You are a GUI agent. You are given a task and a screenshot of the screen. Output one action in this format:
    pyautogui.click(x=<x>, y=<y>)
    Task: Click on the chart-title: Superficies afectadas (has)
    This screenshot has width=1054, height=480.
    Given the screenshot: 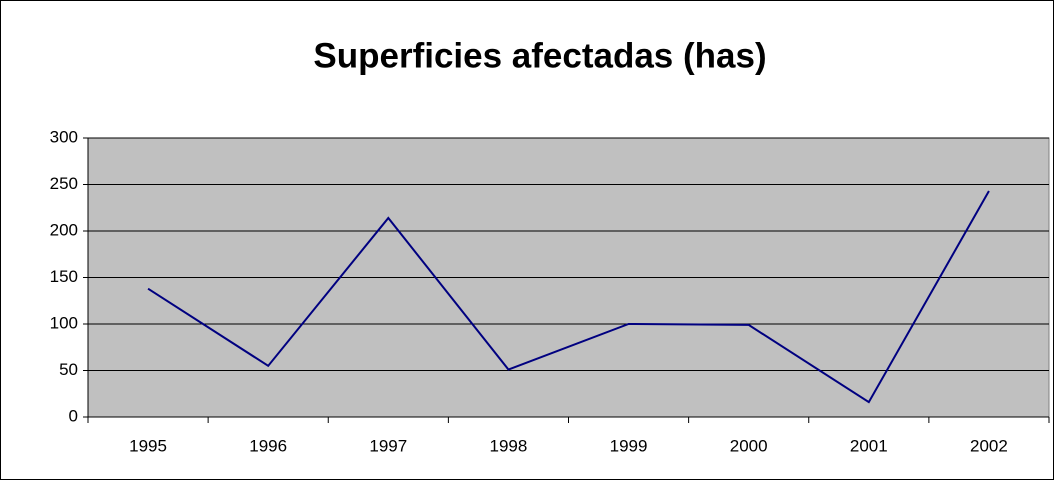 What is the action you would take?
    pyautogui.click(x=539, y=55)
    